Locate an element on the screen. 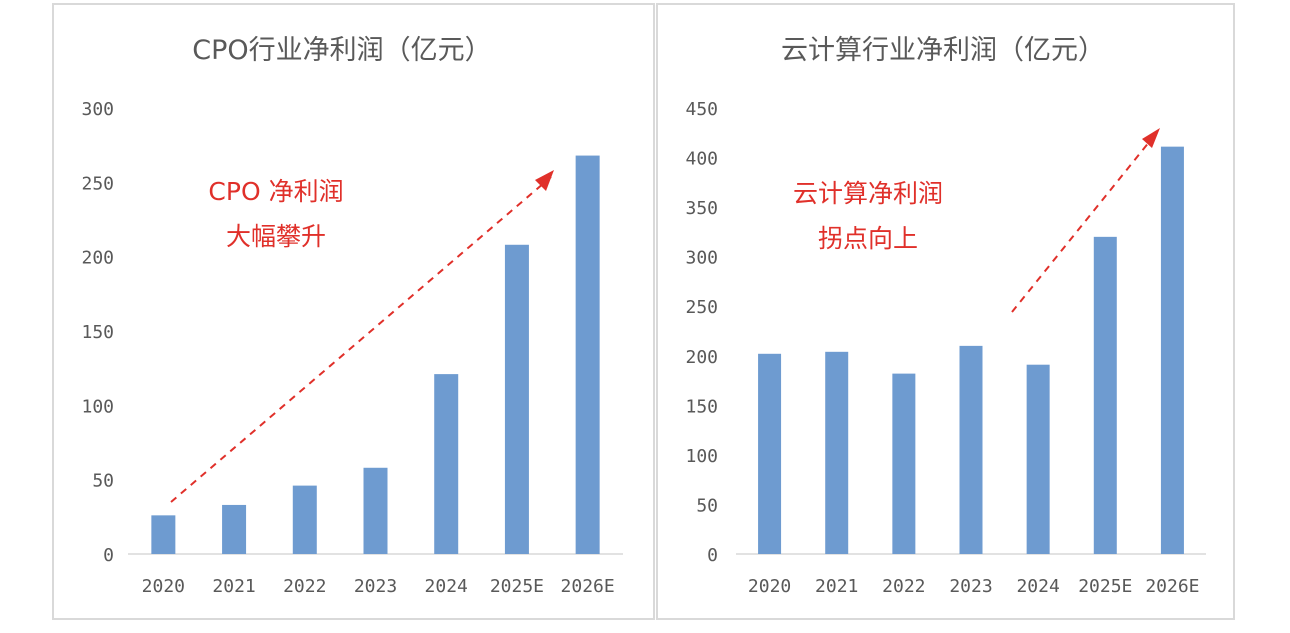 Image resolution: width=1290 pixels, height=633 pixels. annotation-line-1: CPO 净利润 is located at coordinates (275, 191).